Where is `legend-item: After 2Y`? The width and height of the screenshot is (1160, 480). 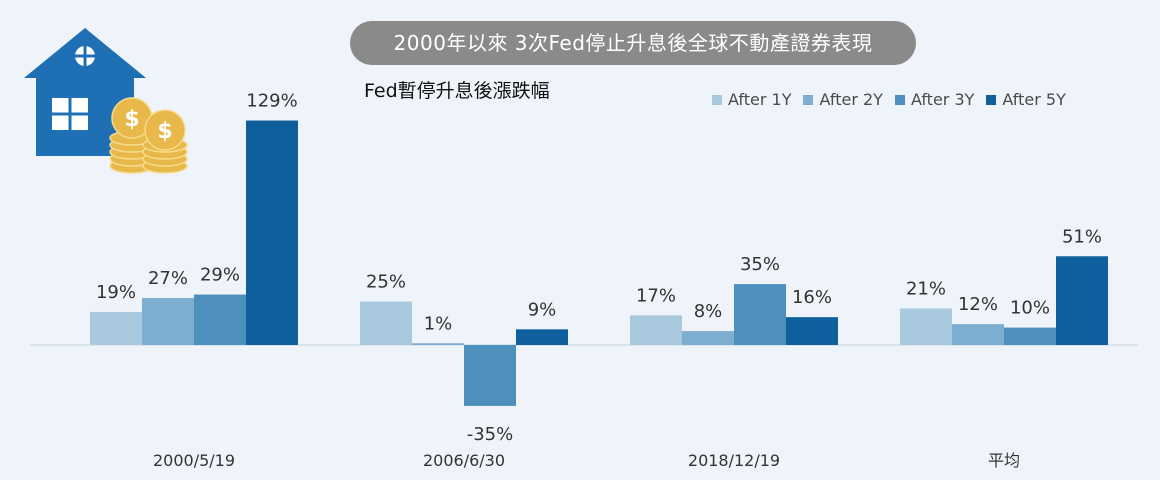
legend-item: After 2Y is located at coordinates (843, 99).